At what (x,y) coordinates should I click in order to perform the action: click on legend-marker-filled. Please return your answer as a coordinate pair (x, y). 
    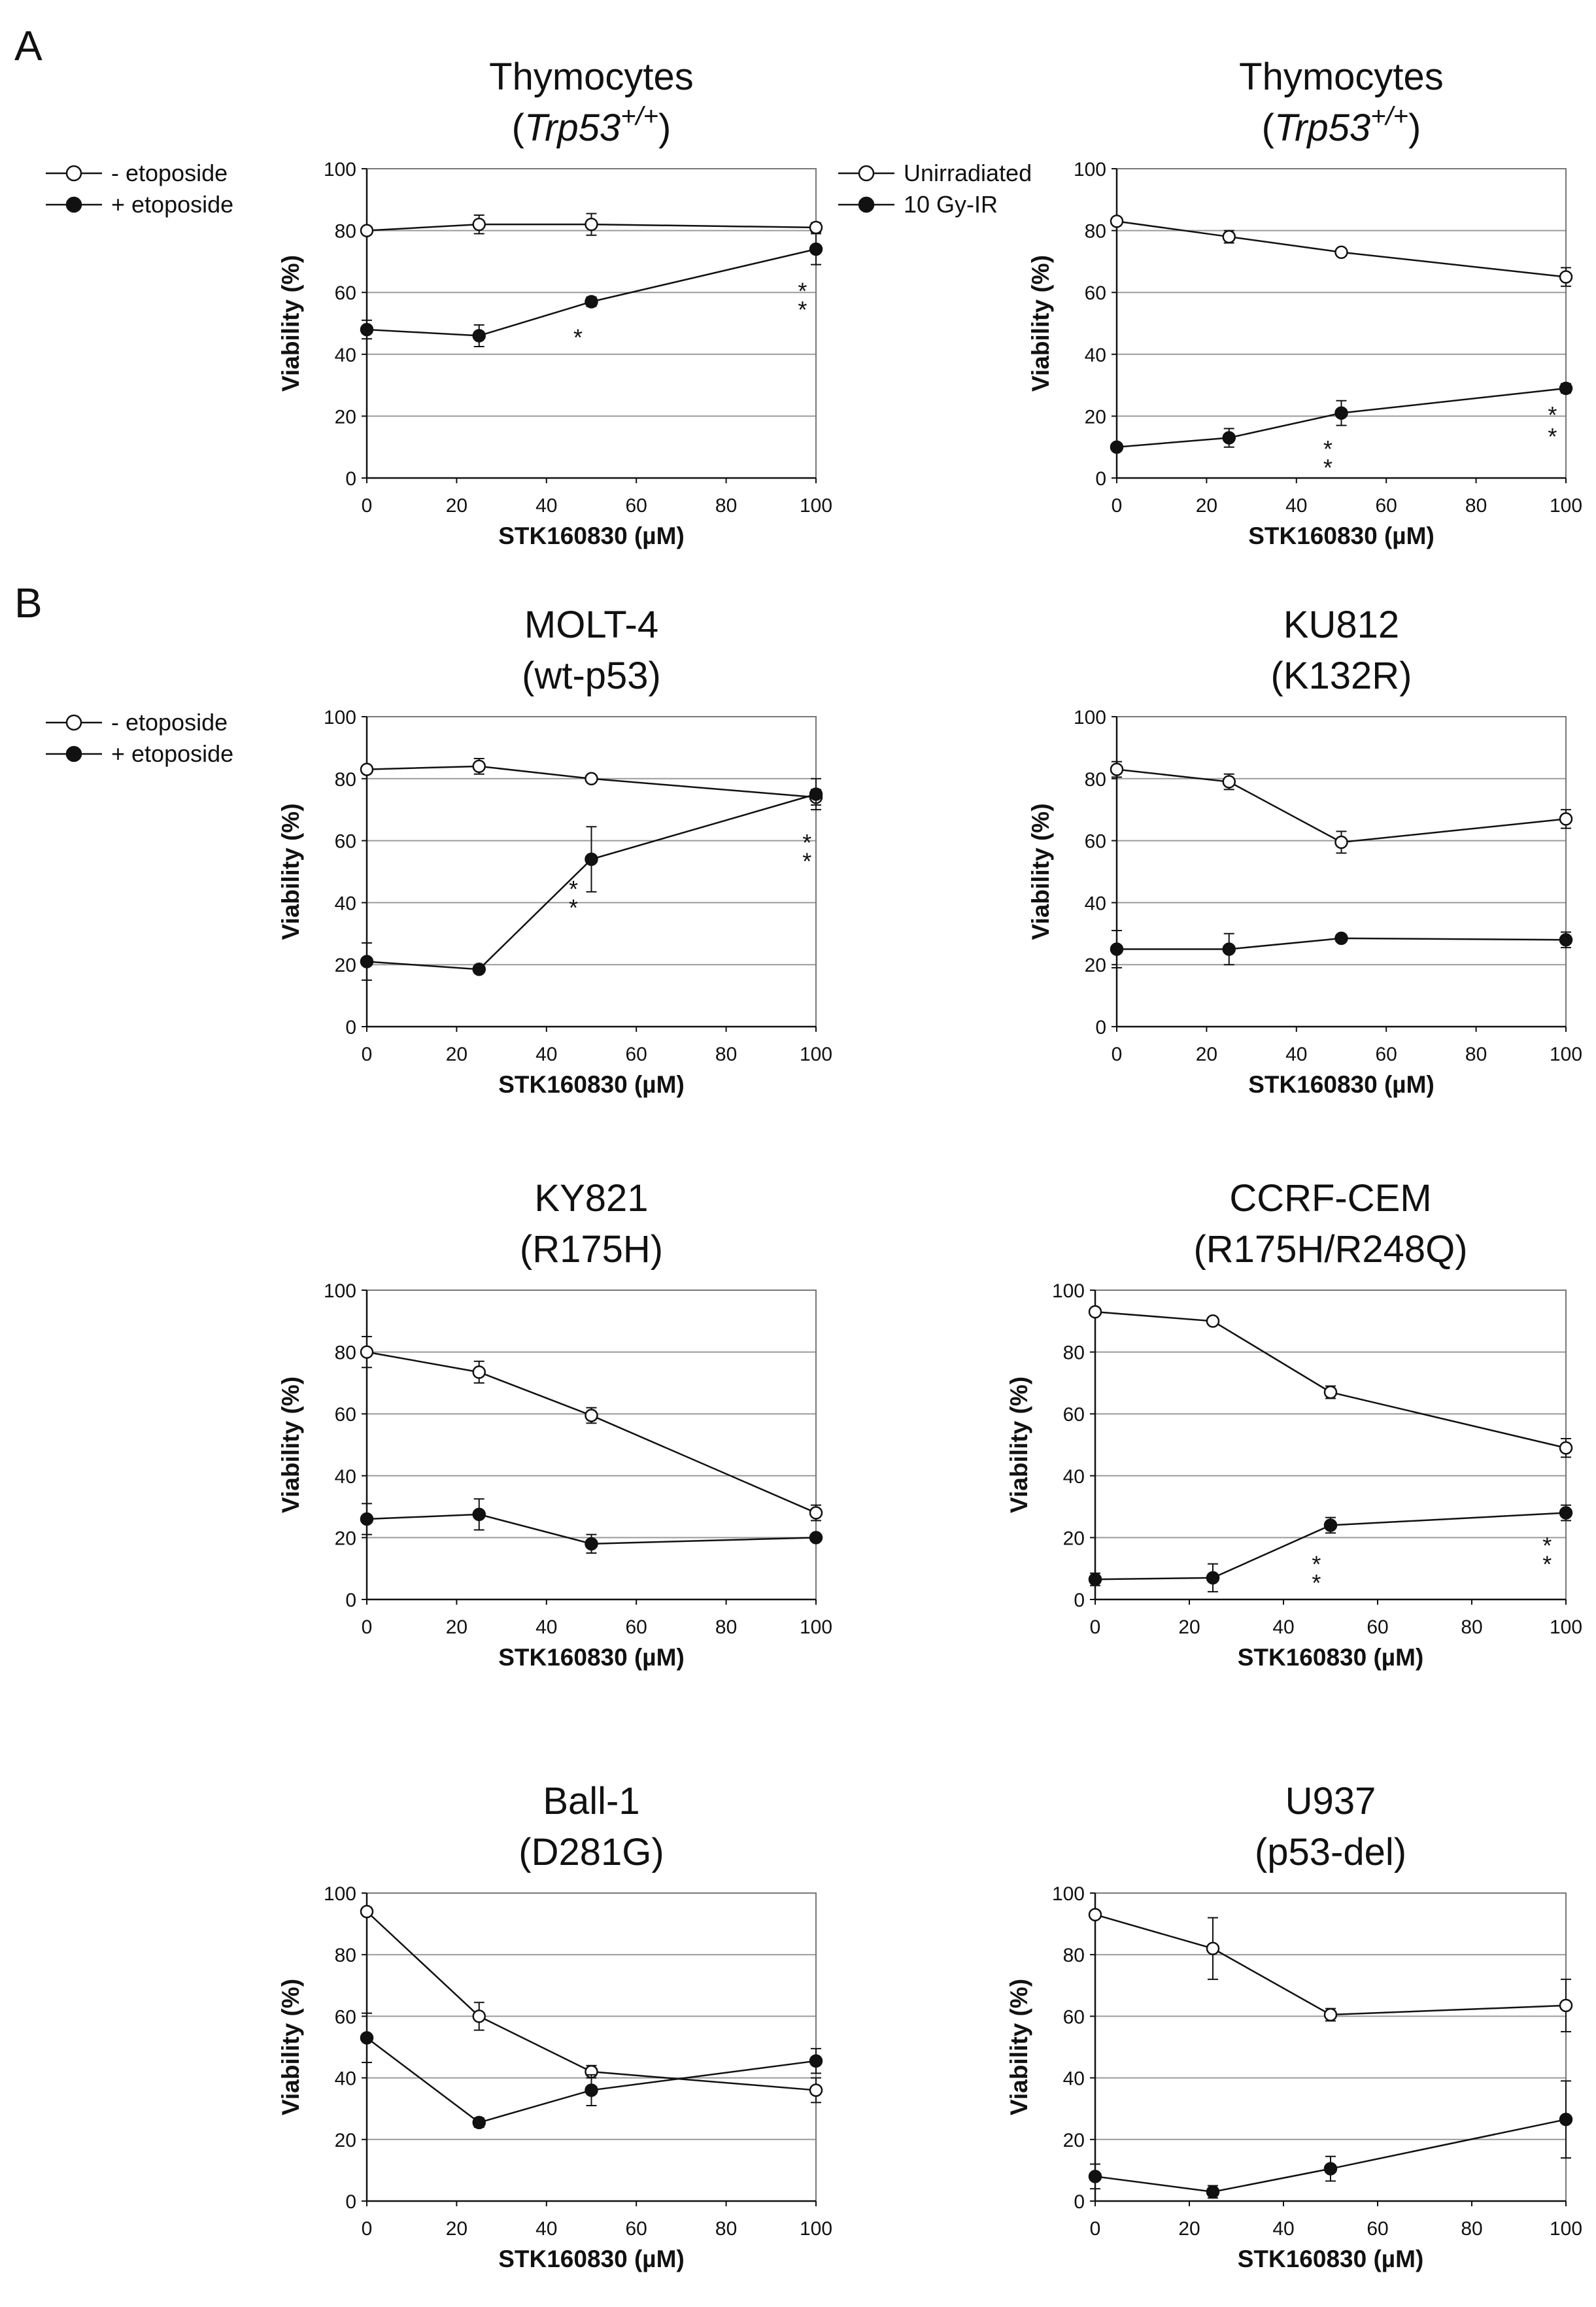
    Looking at the image, I should click on (866, 204).